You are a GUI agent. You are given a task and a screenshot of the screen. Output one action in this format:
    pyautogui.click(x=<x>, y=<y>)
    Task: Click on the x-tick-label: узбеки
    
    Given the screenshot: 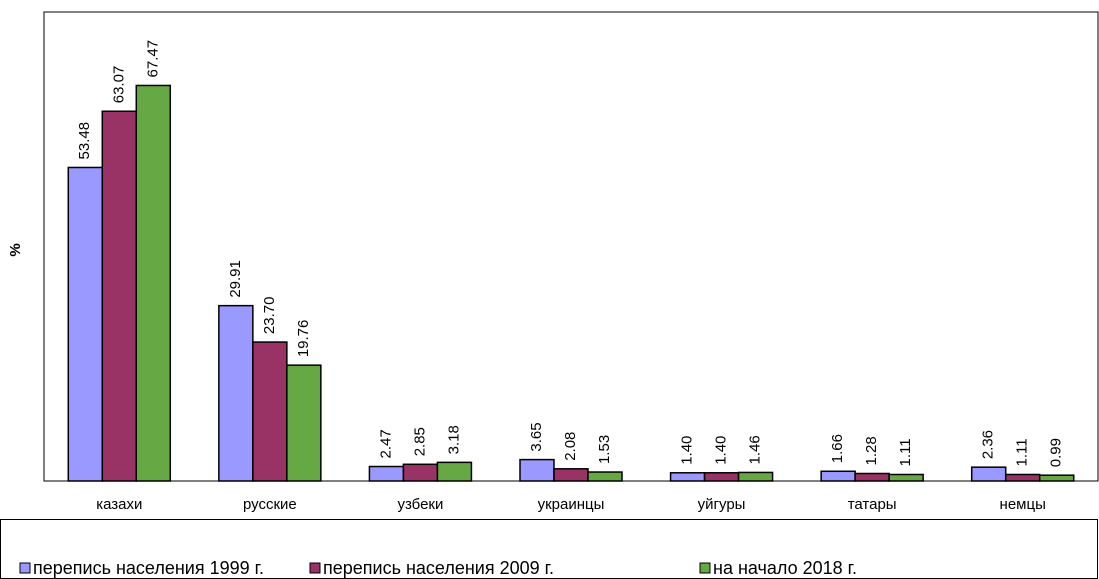 What is the action you would take?
    pyautogui.click(x=420, y=504)
    